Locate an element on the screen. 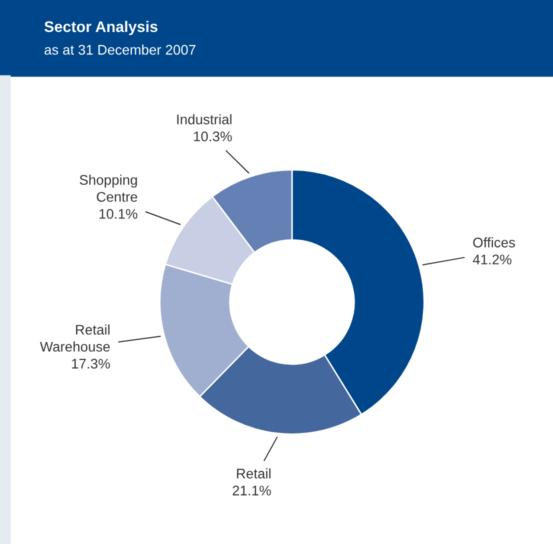 The width and height of the screenshot is (553, 544). slice-label: Offices is located at coordinates (494, 242).